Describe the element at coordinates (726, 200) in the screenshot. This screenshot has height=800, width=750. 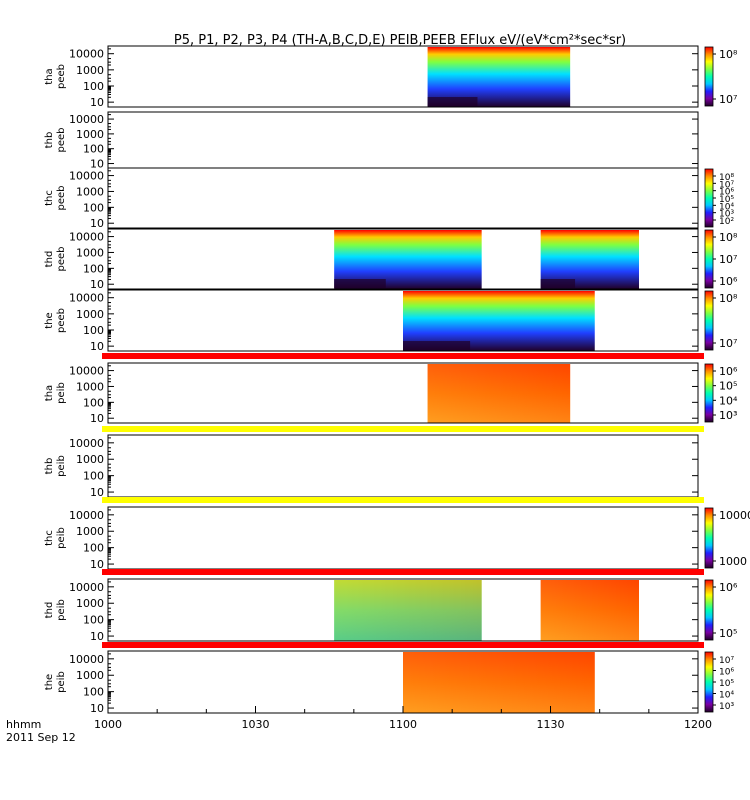
I see `colorbar-tick-label: 10⁵` at that location.